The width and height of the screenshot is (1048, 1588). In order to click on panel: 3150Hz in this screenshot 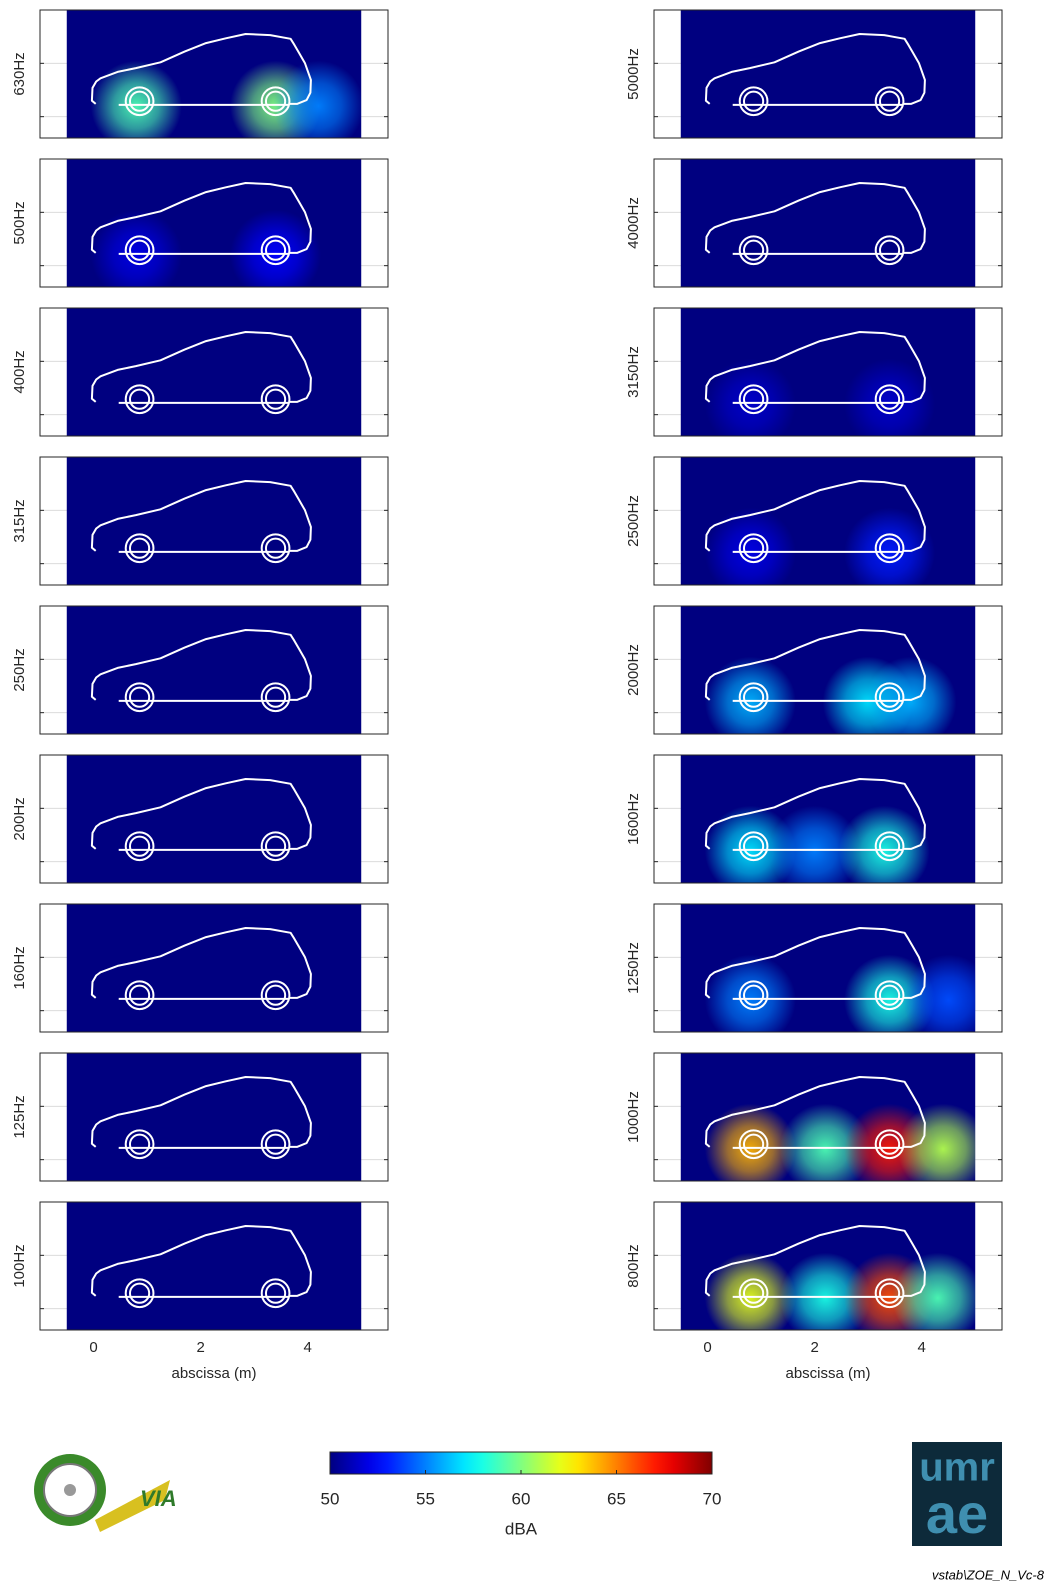, I will do `click(814, 372)`.